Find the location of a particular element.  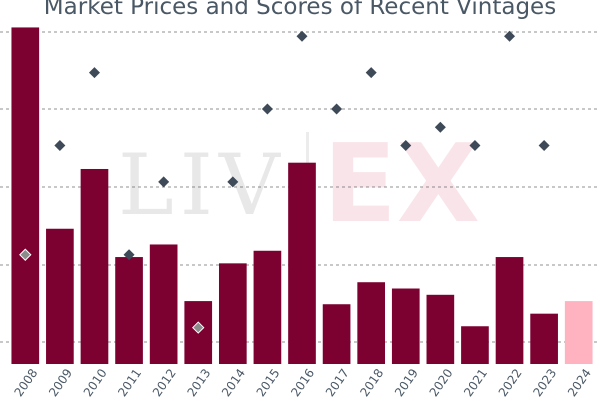

score-marker-2010 is located at coordinates (94, 73).